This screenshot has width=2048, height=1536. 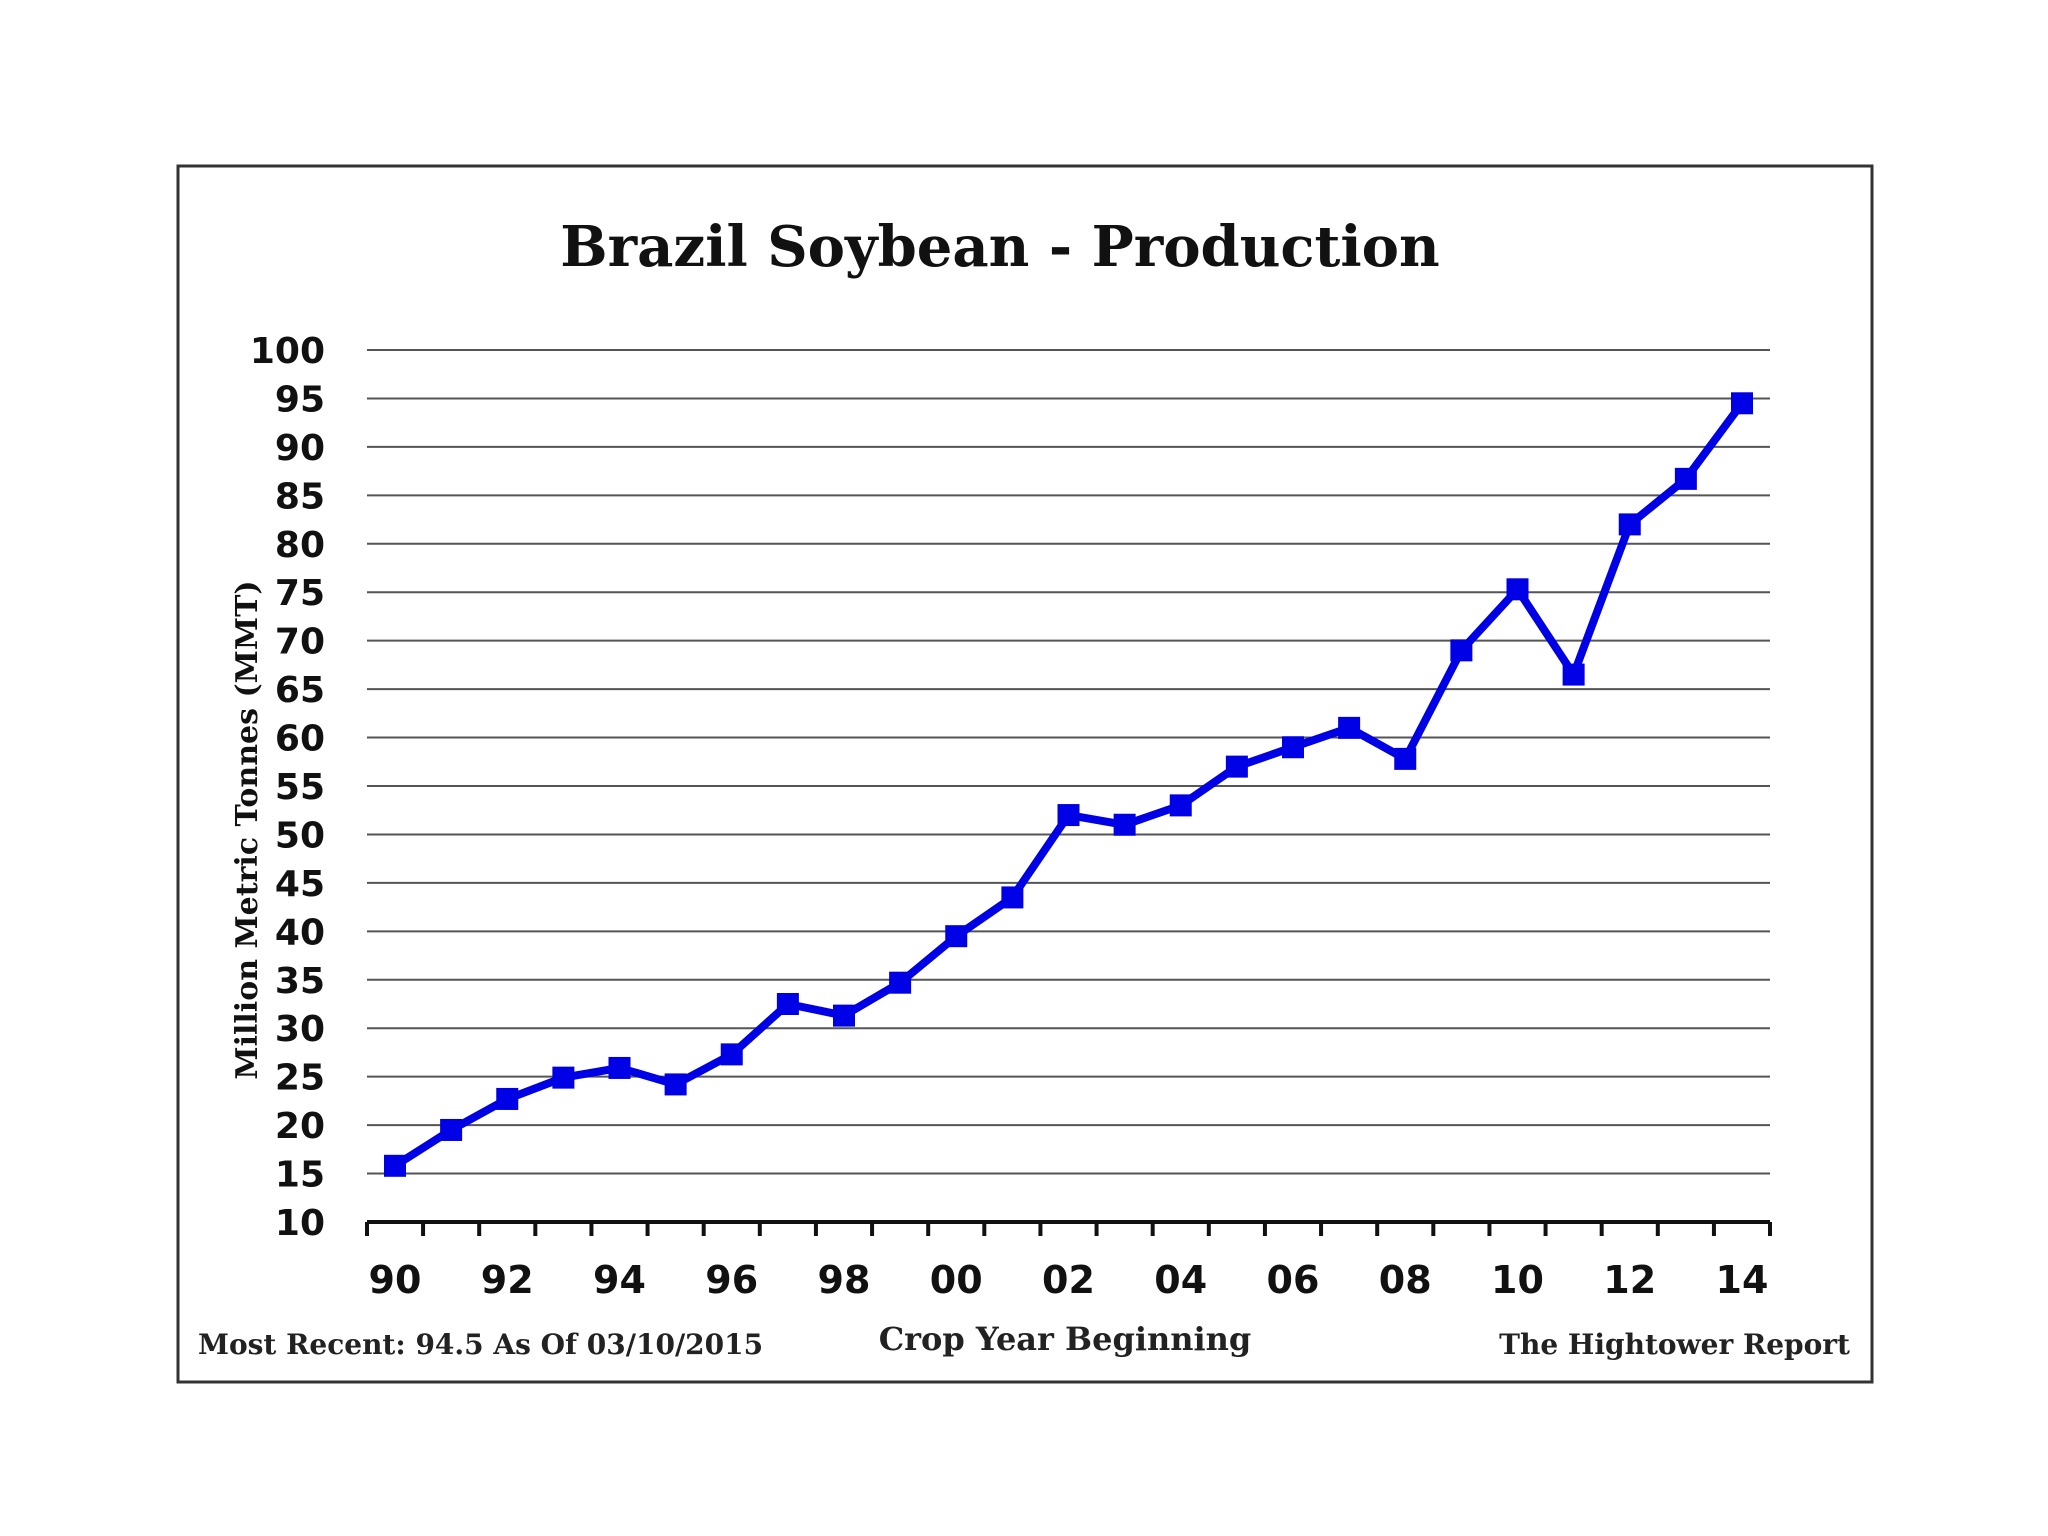 What do you see at coordinates (300, 642) in the screenshot?
I see `y-tick-label: 70` at bounding box center [300, 642].